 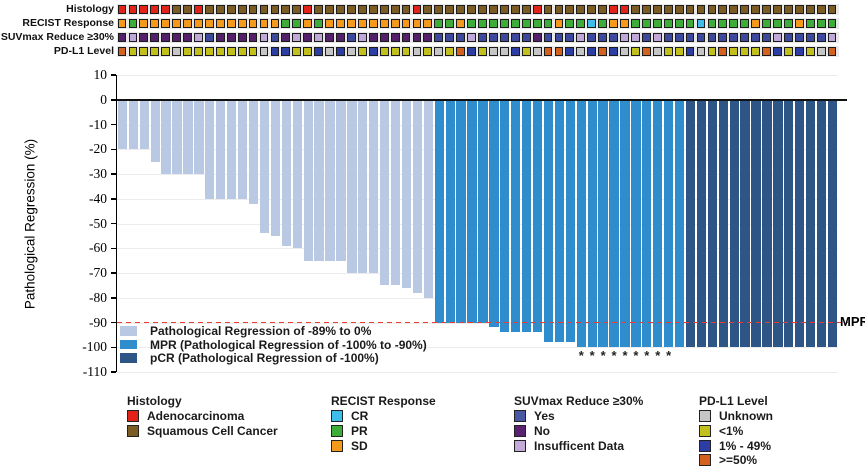 I want to click on legend-item-label: CR, so click(x=360, y=416).